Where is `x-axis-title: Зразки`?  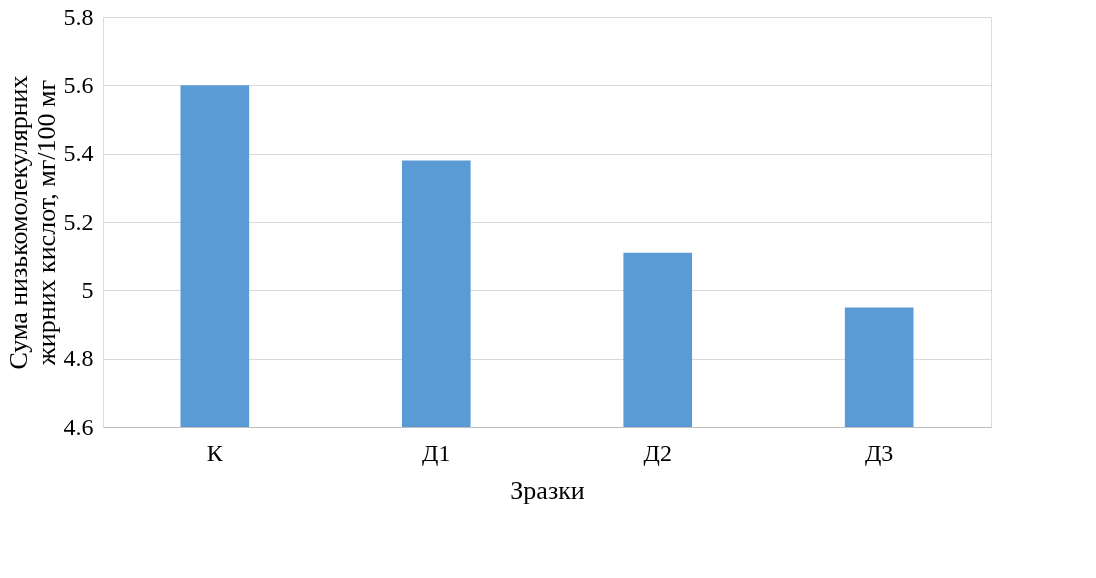 x-axis-title: Зразки is located at coordinates (547, 490).